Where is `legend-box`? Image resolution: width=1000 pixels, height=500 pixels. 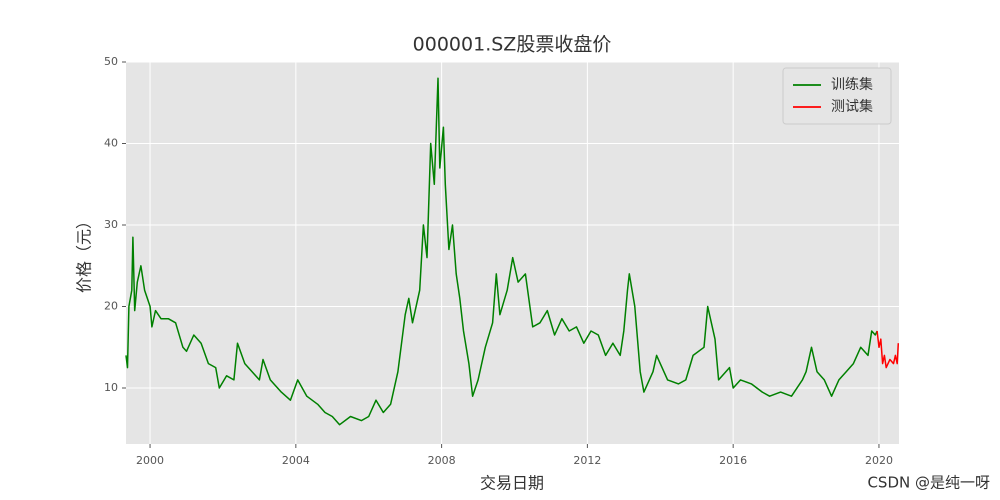 legend-box is located at coordinates (837, 96).